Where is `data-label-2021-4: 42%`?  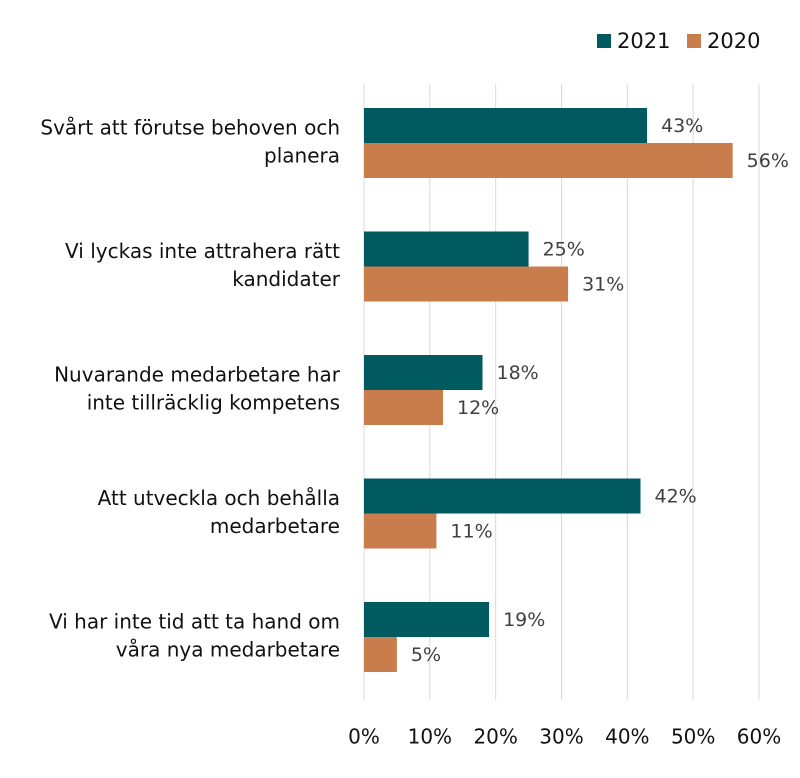
data-label-2021-4: 42% is located at coordinates (676, 497).